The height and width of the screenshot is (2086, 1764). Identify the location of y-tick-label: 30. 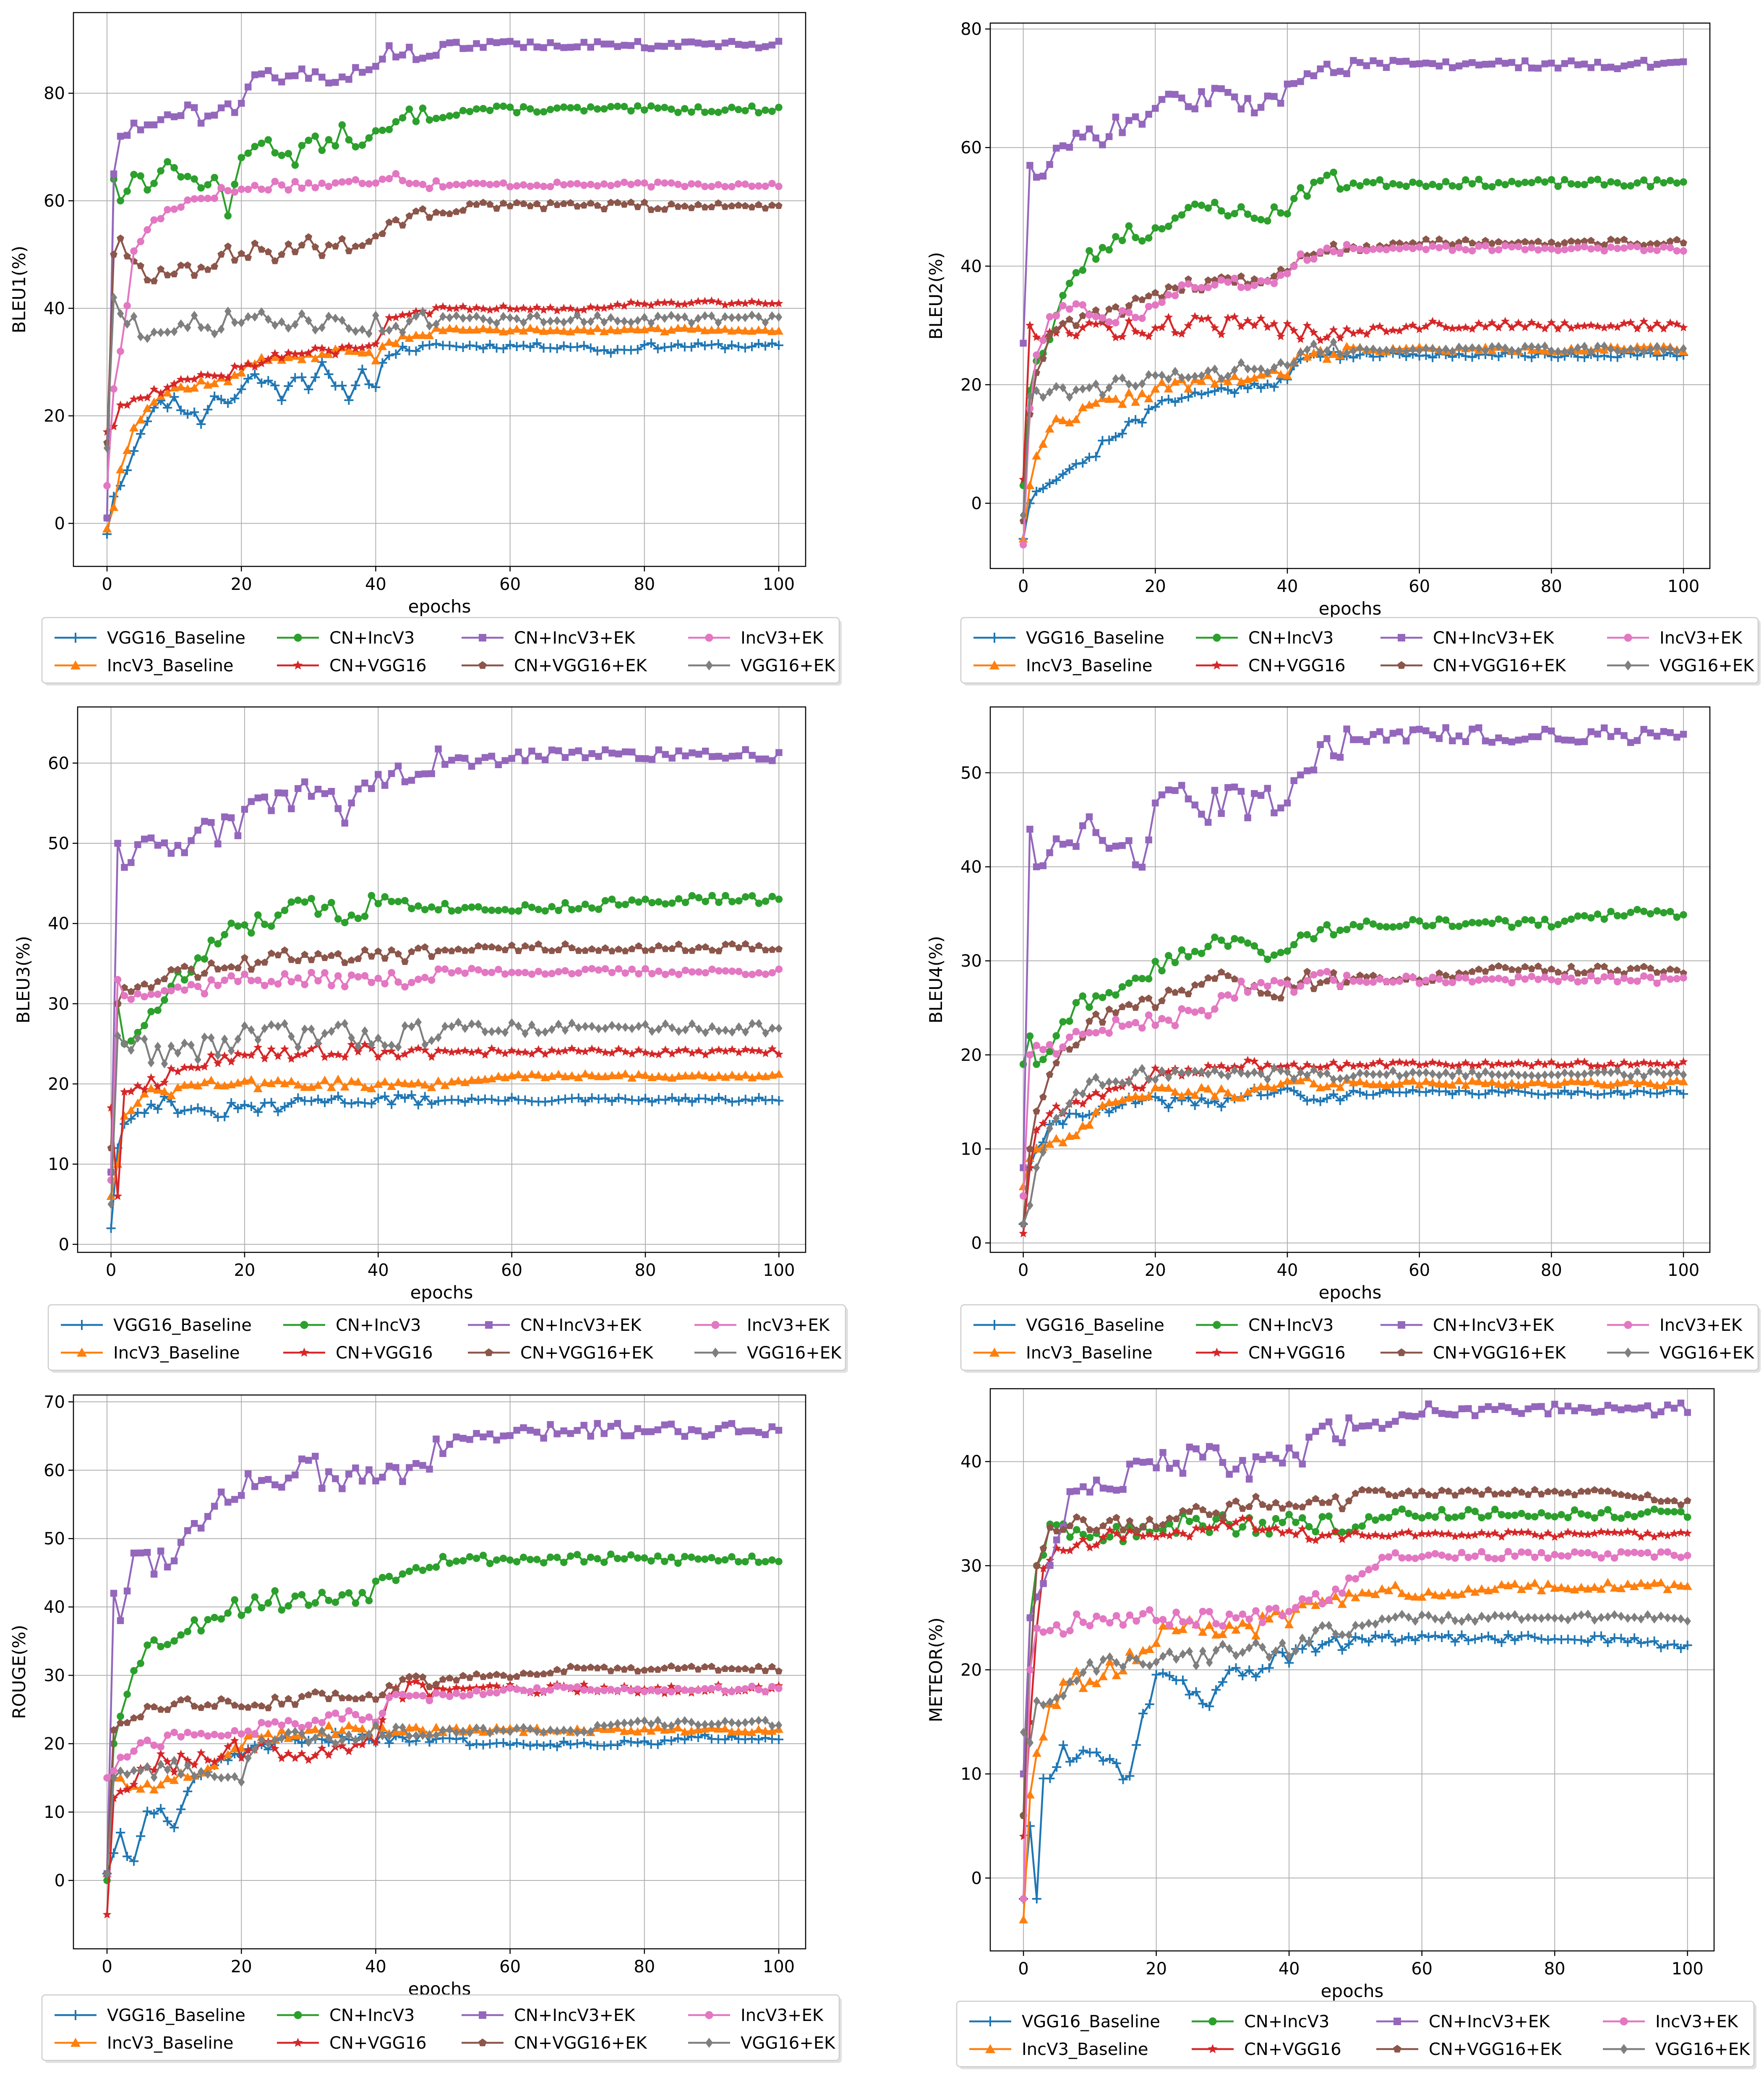
(54, 1675).